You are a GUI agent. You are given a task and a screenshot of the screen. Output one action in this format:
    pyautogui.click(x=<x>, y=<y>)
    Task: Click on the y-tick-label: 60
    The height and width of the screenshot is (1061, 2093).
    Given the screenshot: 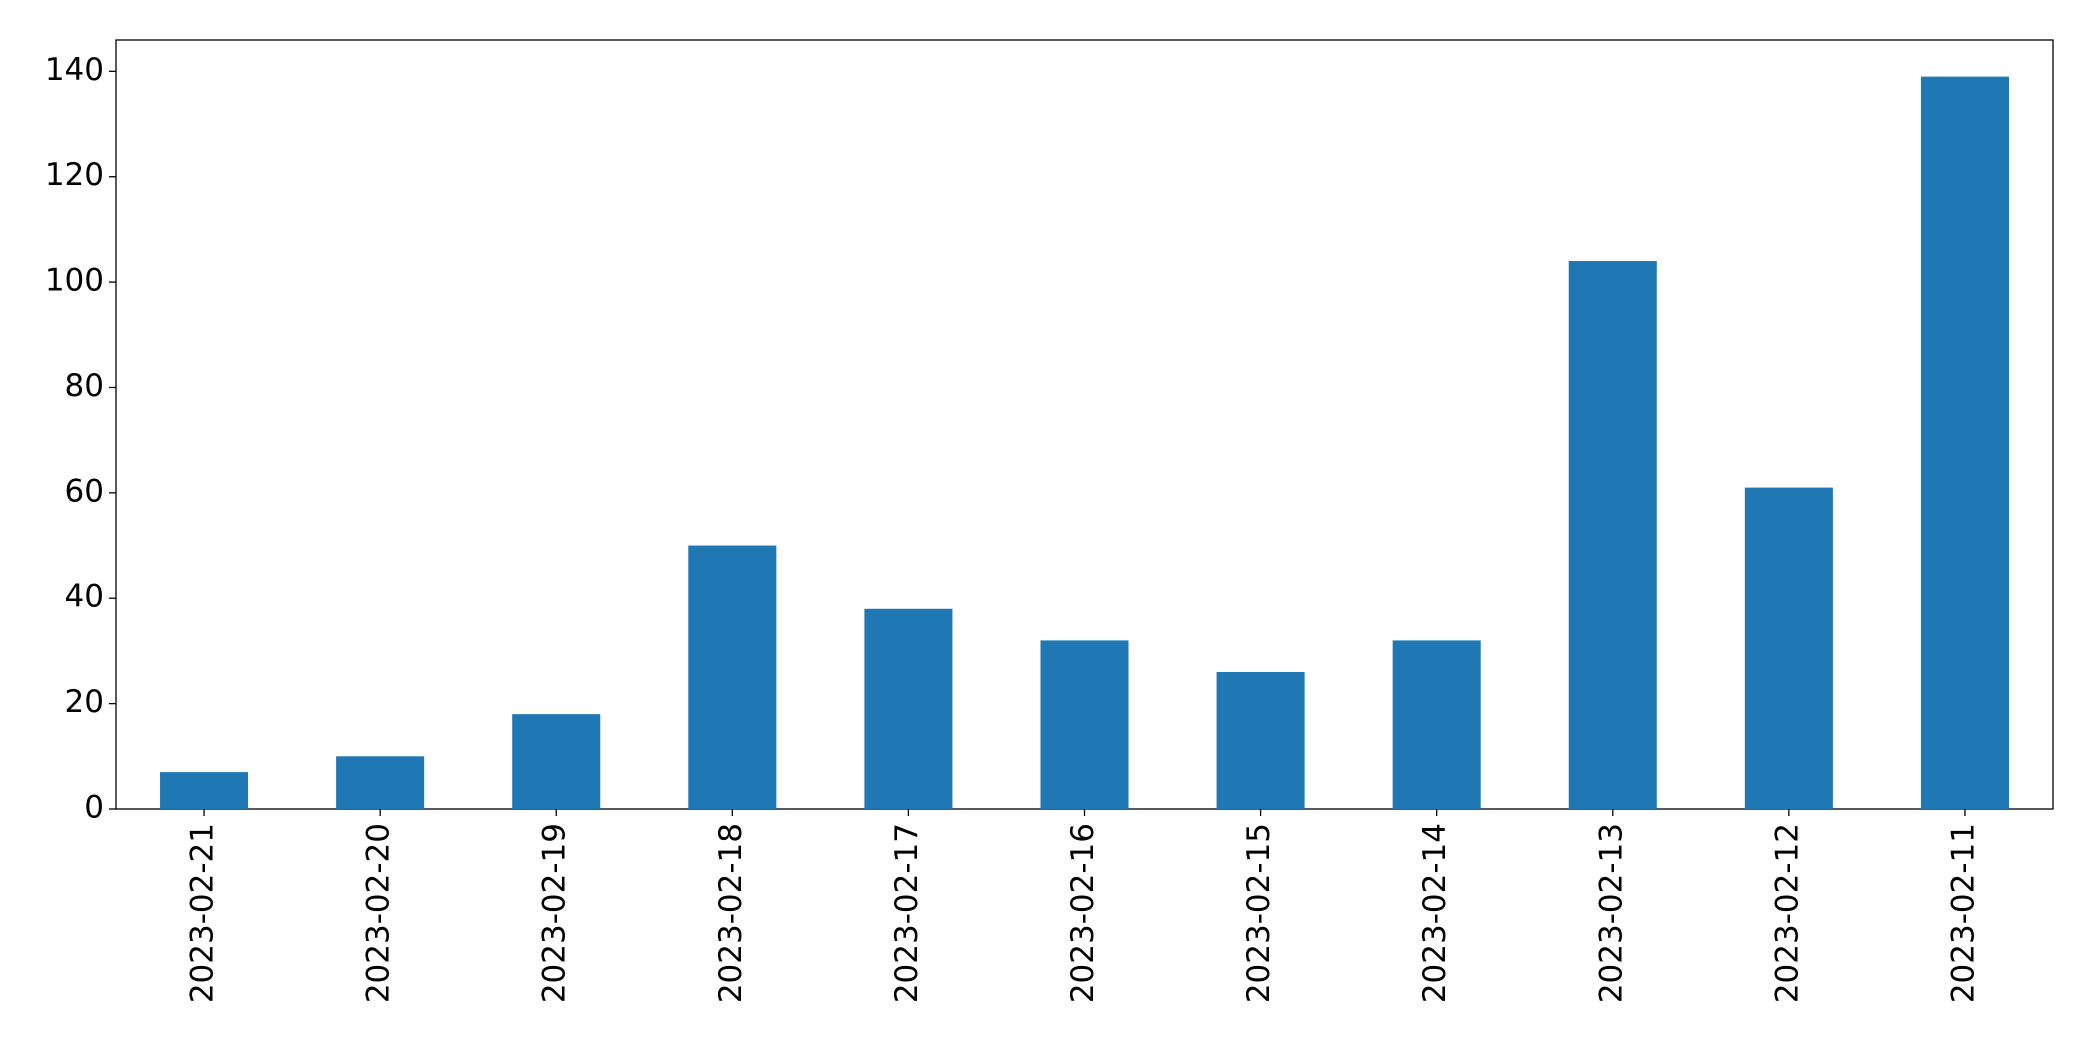 What is the action you would take?
    pyautogui.click(x=84, y=491)
    